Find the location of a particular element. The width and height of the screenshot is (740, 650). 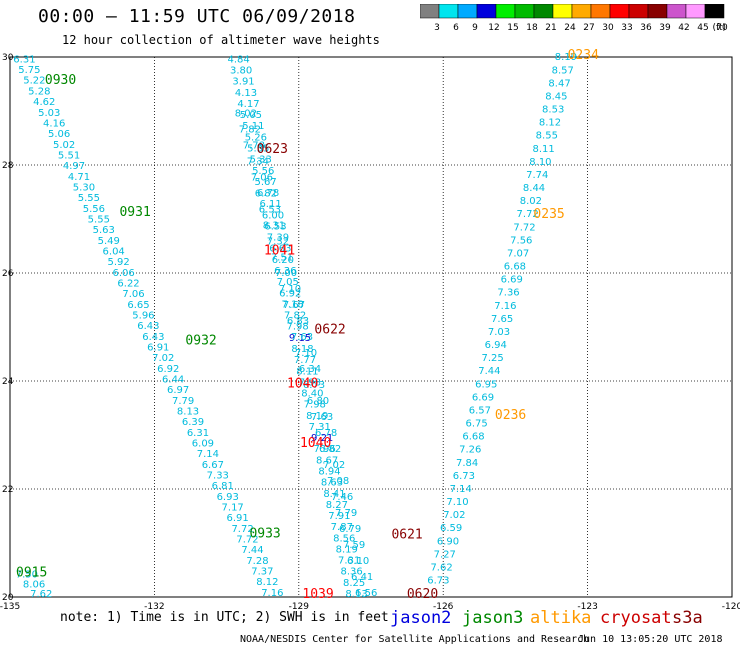

wave-height-value: 8.10 is located at coordinates (540, 162).